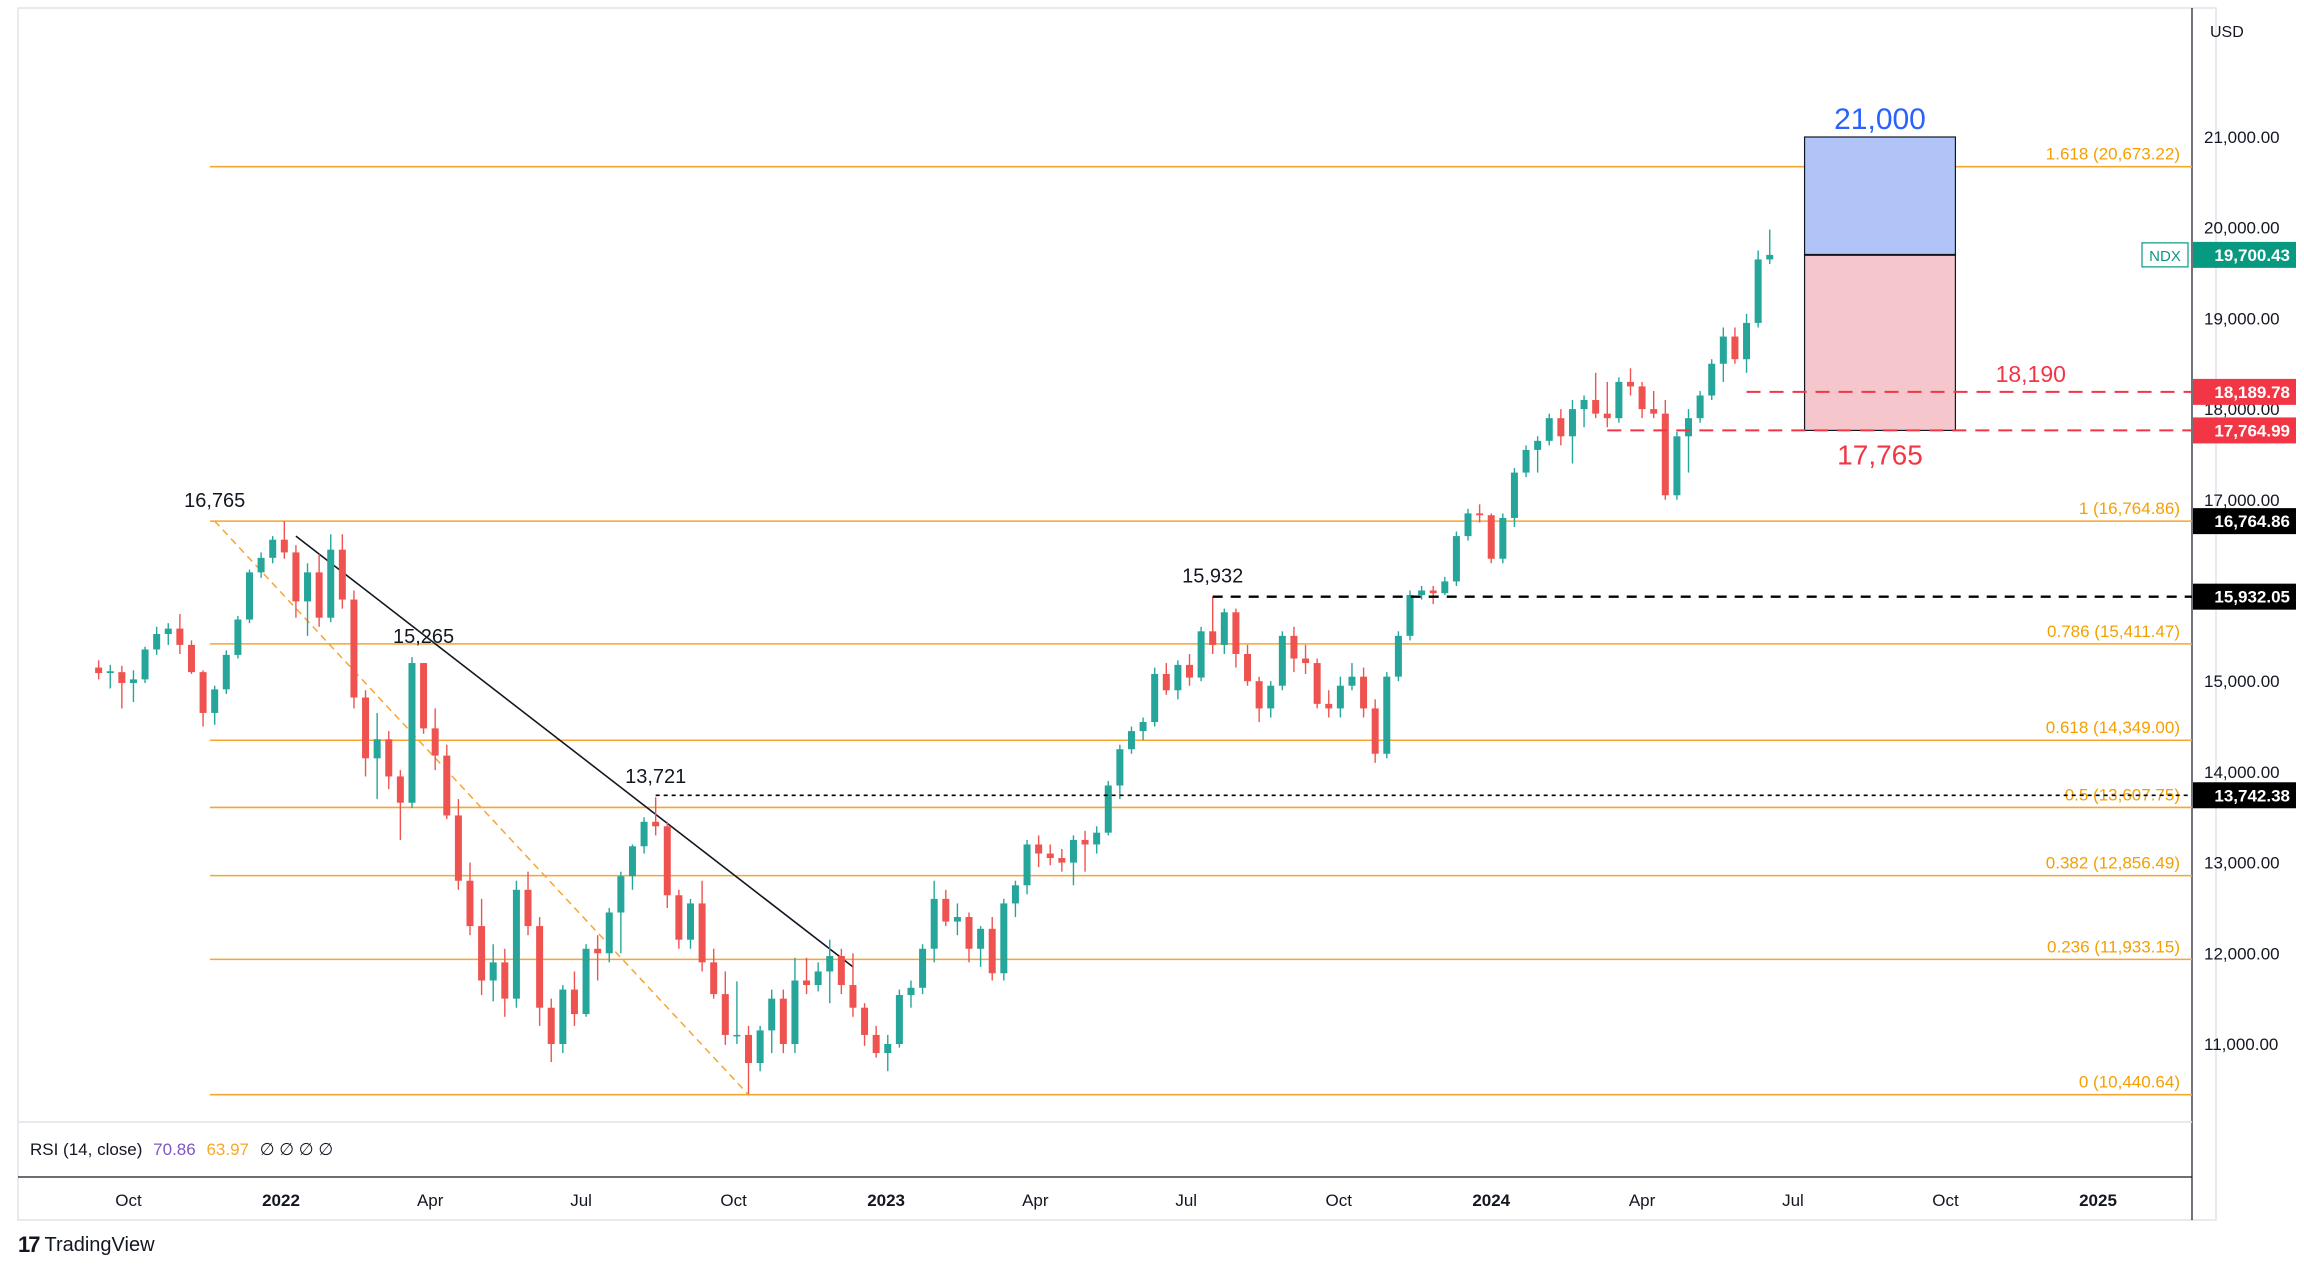 The width and height of the screenshot is (2304, 1266). What do you see at coordinates (2165, 256) in the screenshot?
I see `symbol-tag: NDX` at bounding box center [2165, 256].